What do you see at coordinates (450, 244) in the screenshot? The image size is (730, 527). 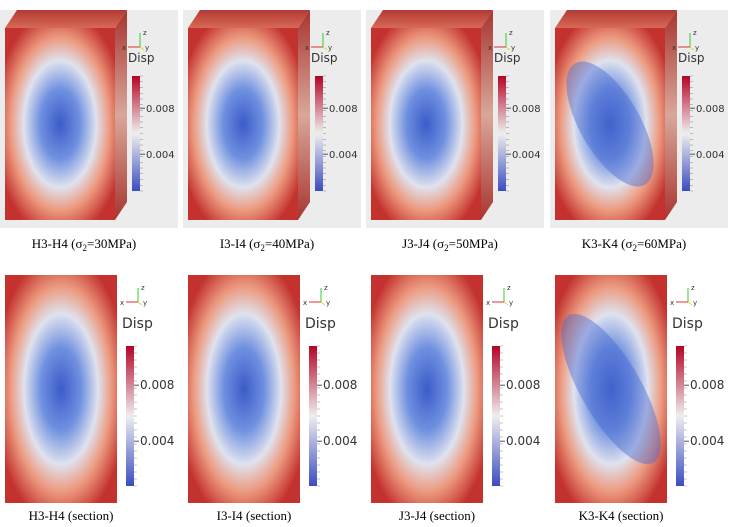 I see `caption: J3-J4 (σ2=50MPa)` at bounding box center [450, 244].